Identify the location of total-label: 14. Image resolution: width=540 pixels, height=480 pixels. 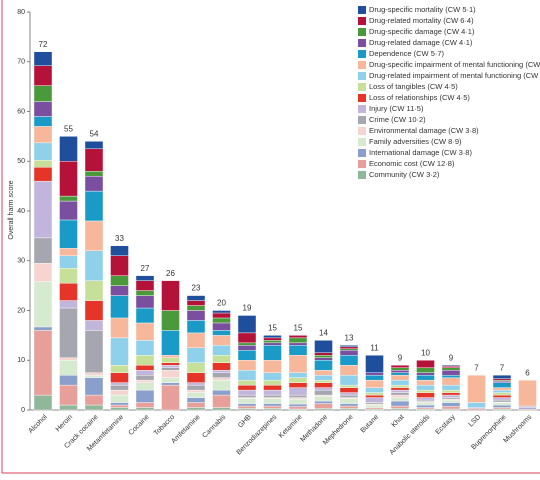
(323, 332).